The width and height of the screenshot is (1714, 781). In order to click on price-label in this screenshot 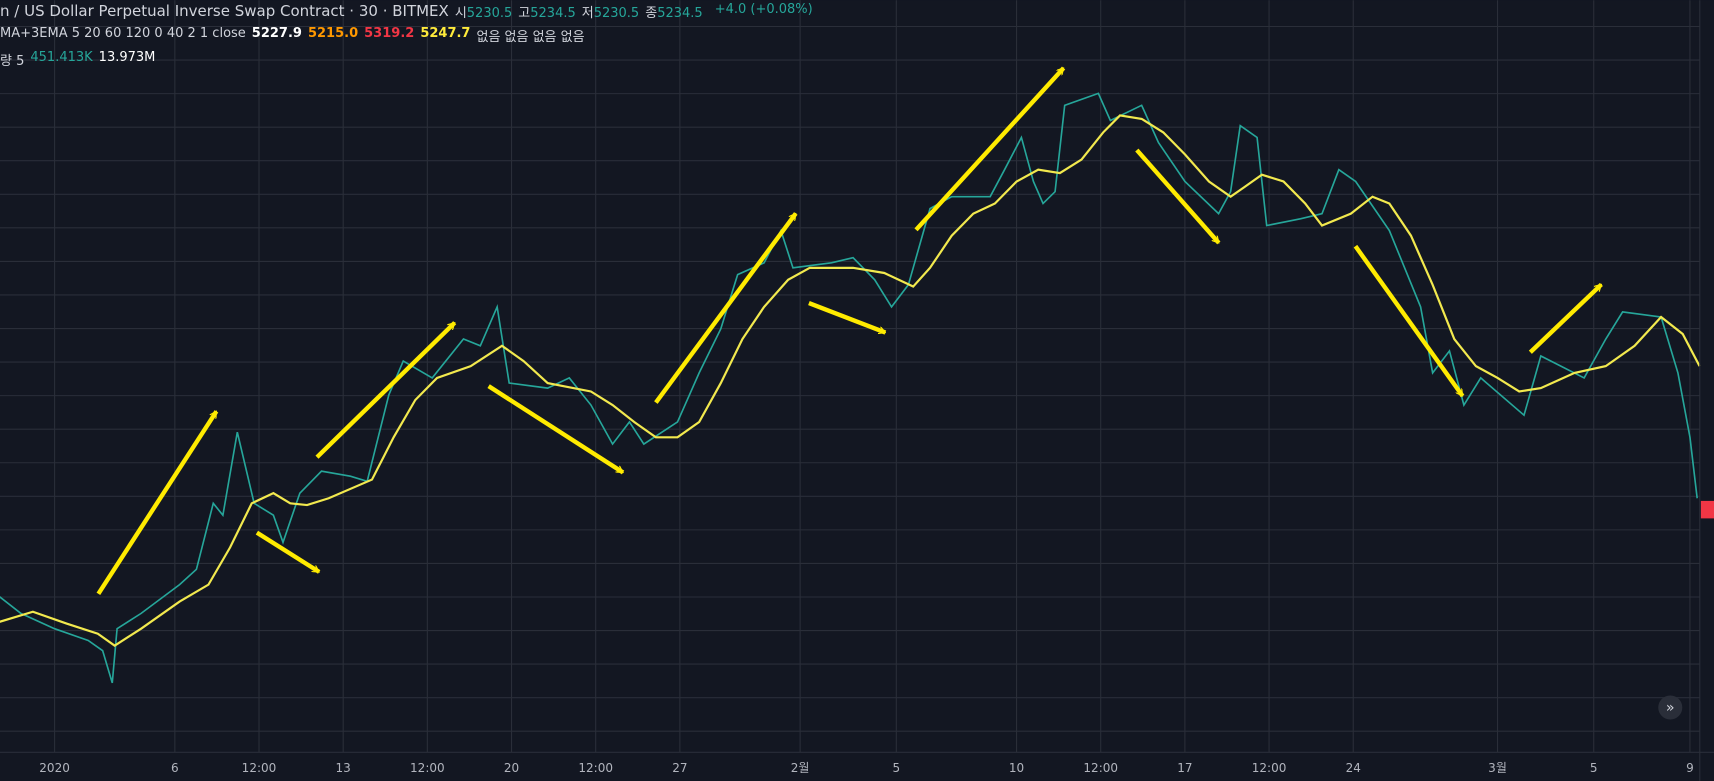, I will do `click(1707, 509)`.